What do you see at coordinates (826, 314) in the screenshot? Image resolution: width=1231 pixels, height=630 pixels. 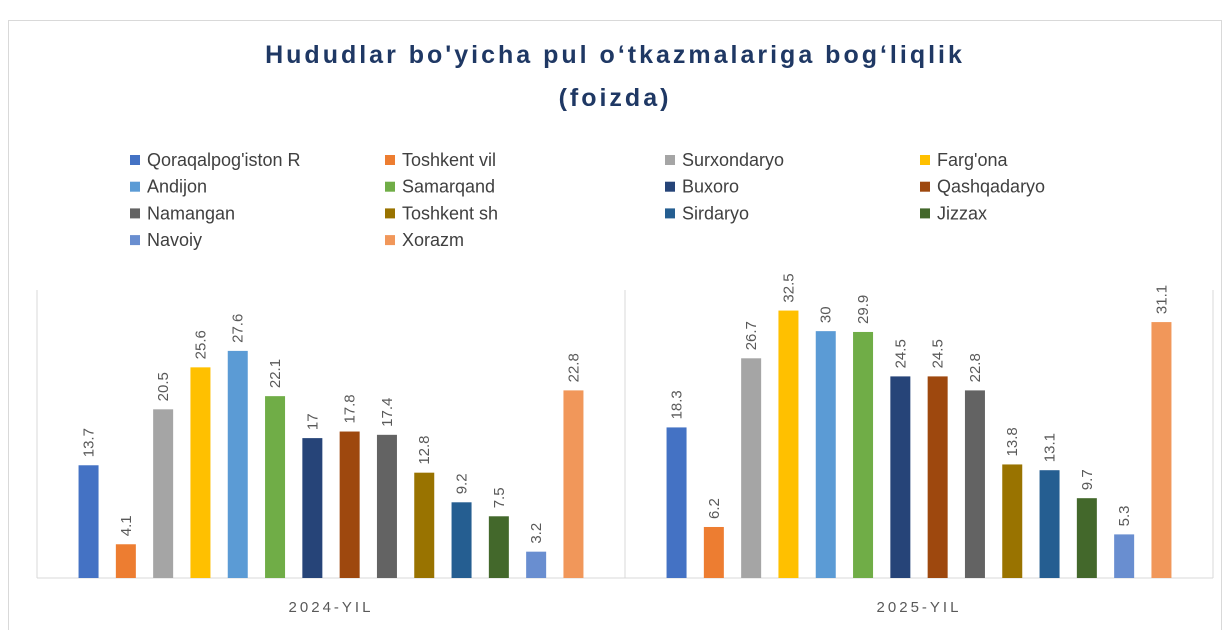 I see `data-label: 30` at bounding box center [826, 314].